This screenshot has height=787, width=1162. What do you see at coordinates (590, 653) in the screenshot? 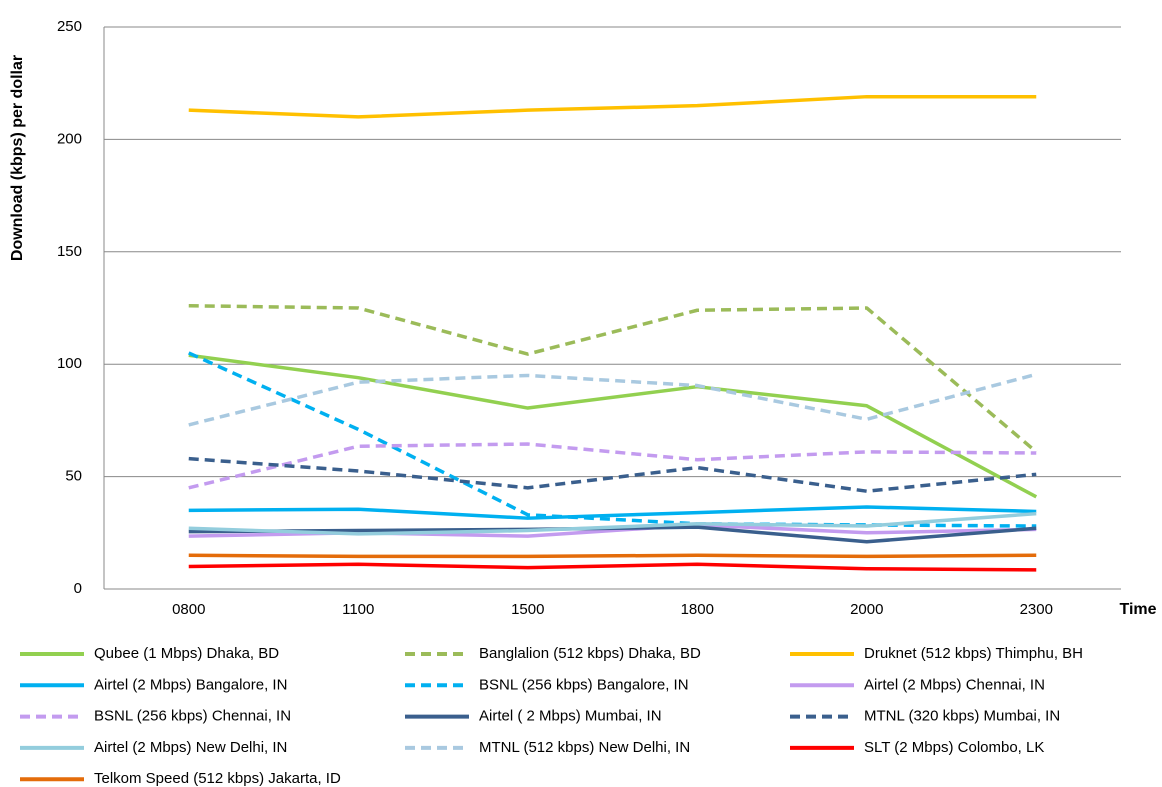
I see `legend-label: Banglalion (512 kbps) Dhaka, BD` at bounding box center [590, 653].